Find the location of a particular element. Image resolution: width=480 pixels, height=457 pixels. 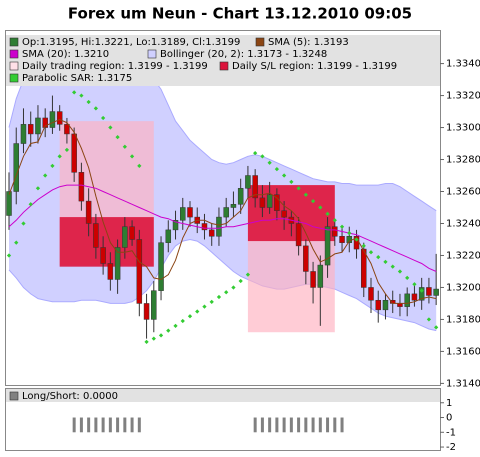

y-tick-label: 1.3240 is located at coordinates (463, 223).